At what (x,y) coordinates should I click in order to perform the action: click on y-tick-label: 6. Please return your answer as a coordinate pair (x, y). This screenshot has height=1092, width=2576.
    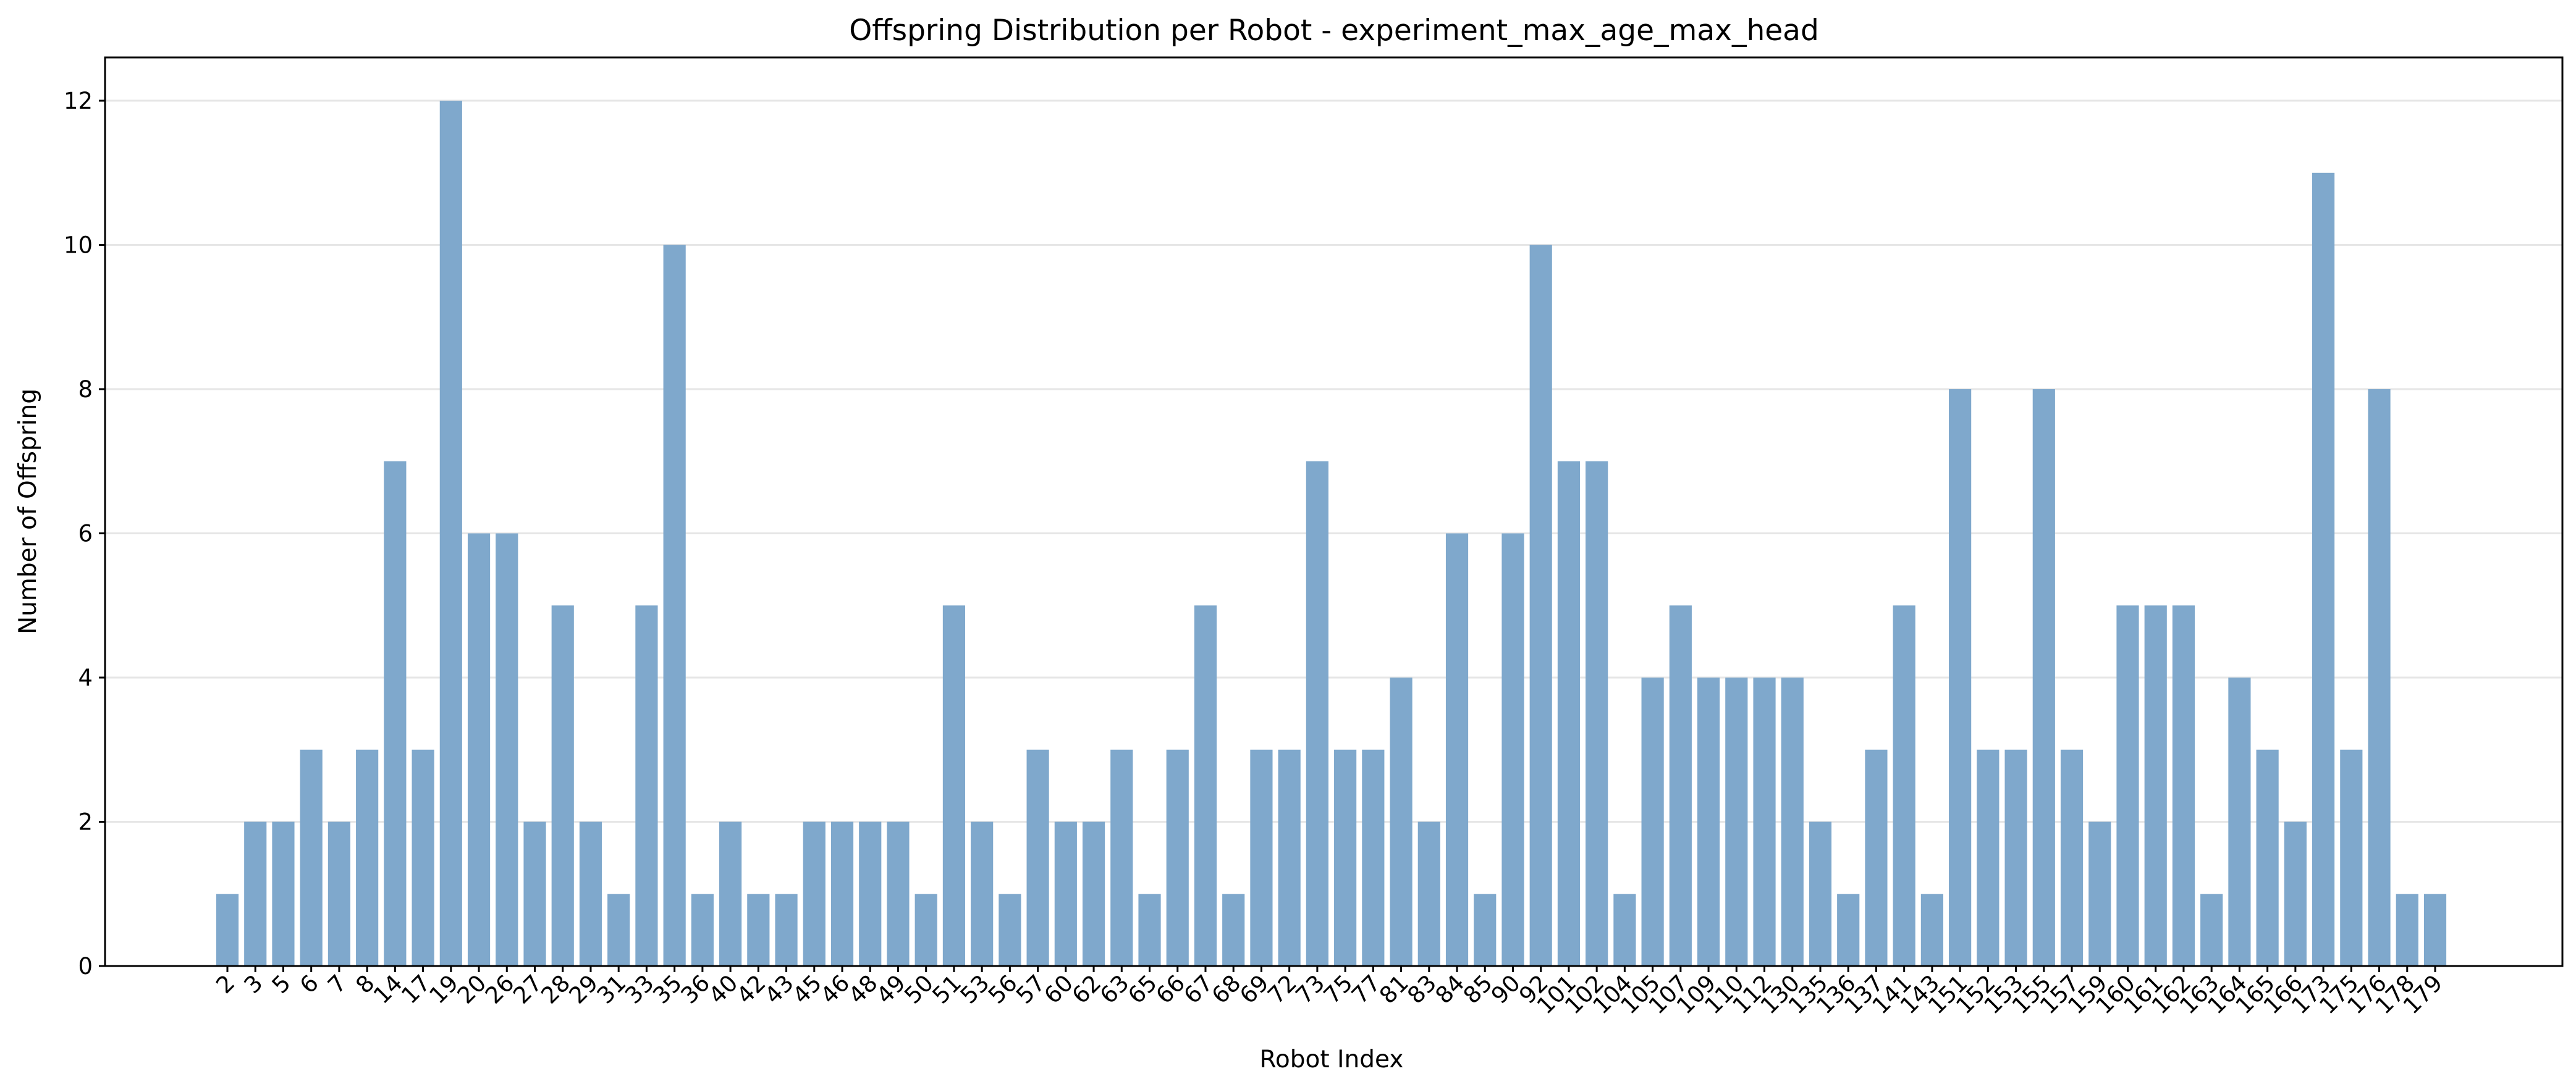
    Looking at the image, I should click on (85, 534).